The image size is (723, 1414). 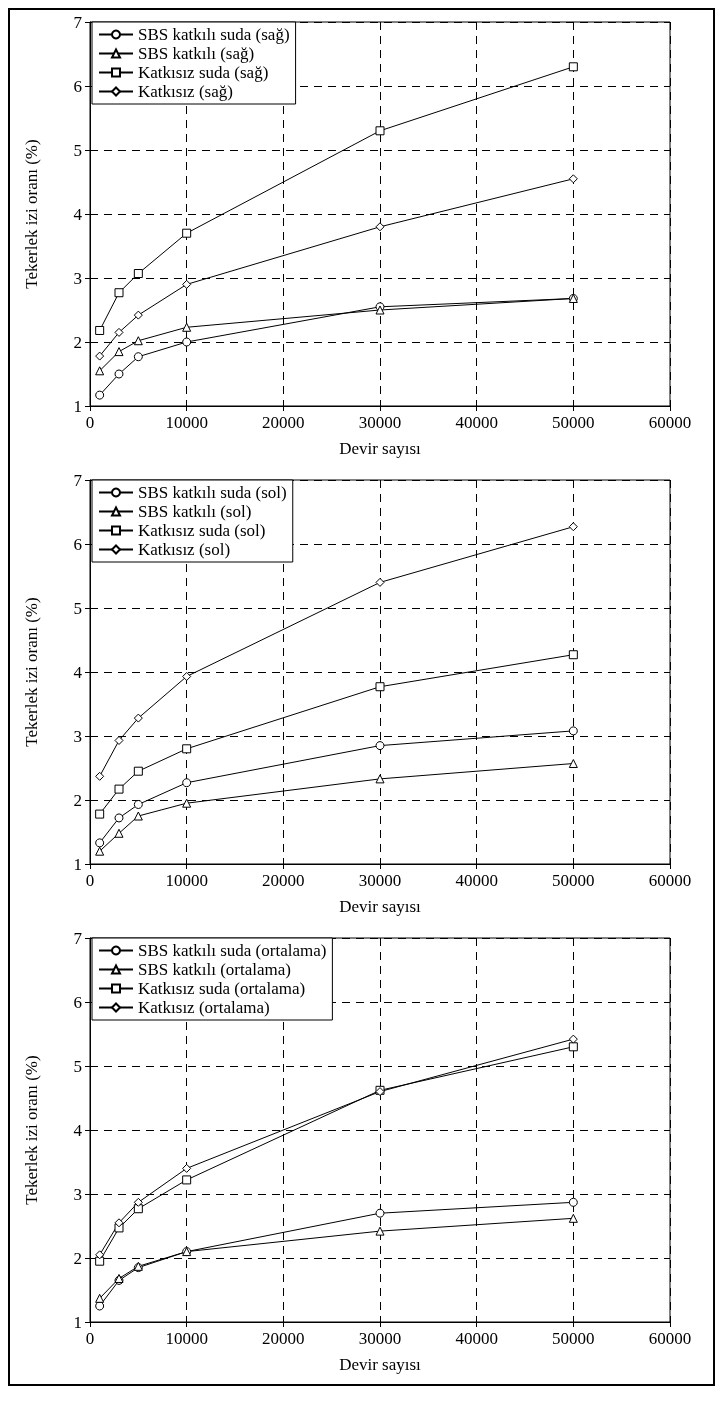 I want to click on legend-label: Katkısız (ortalama), so click(x=204, y=1007).